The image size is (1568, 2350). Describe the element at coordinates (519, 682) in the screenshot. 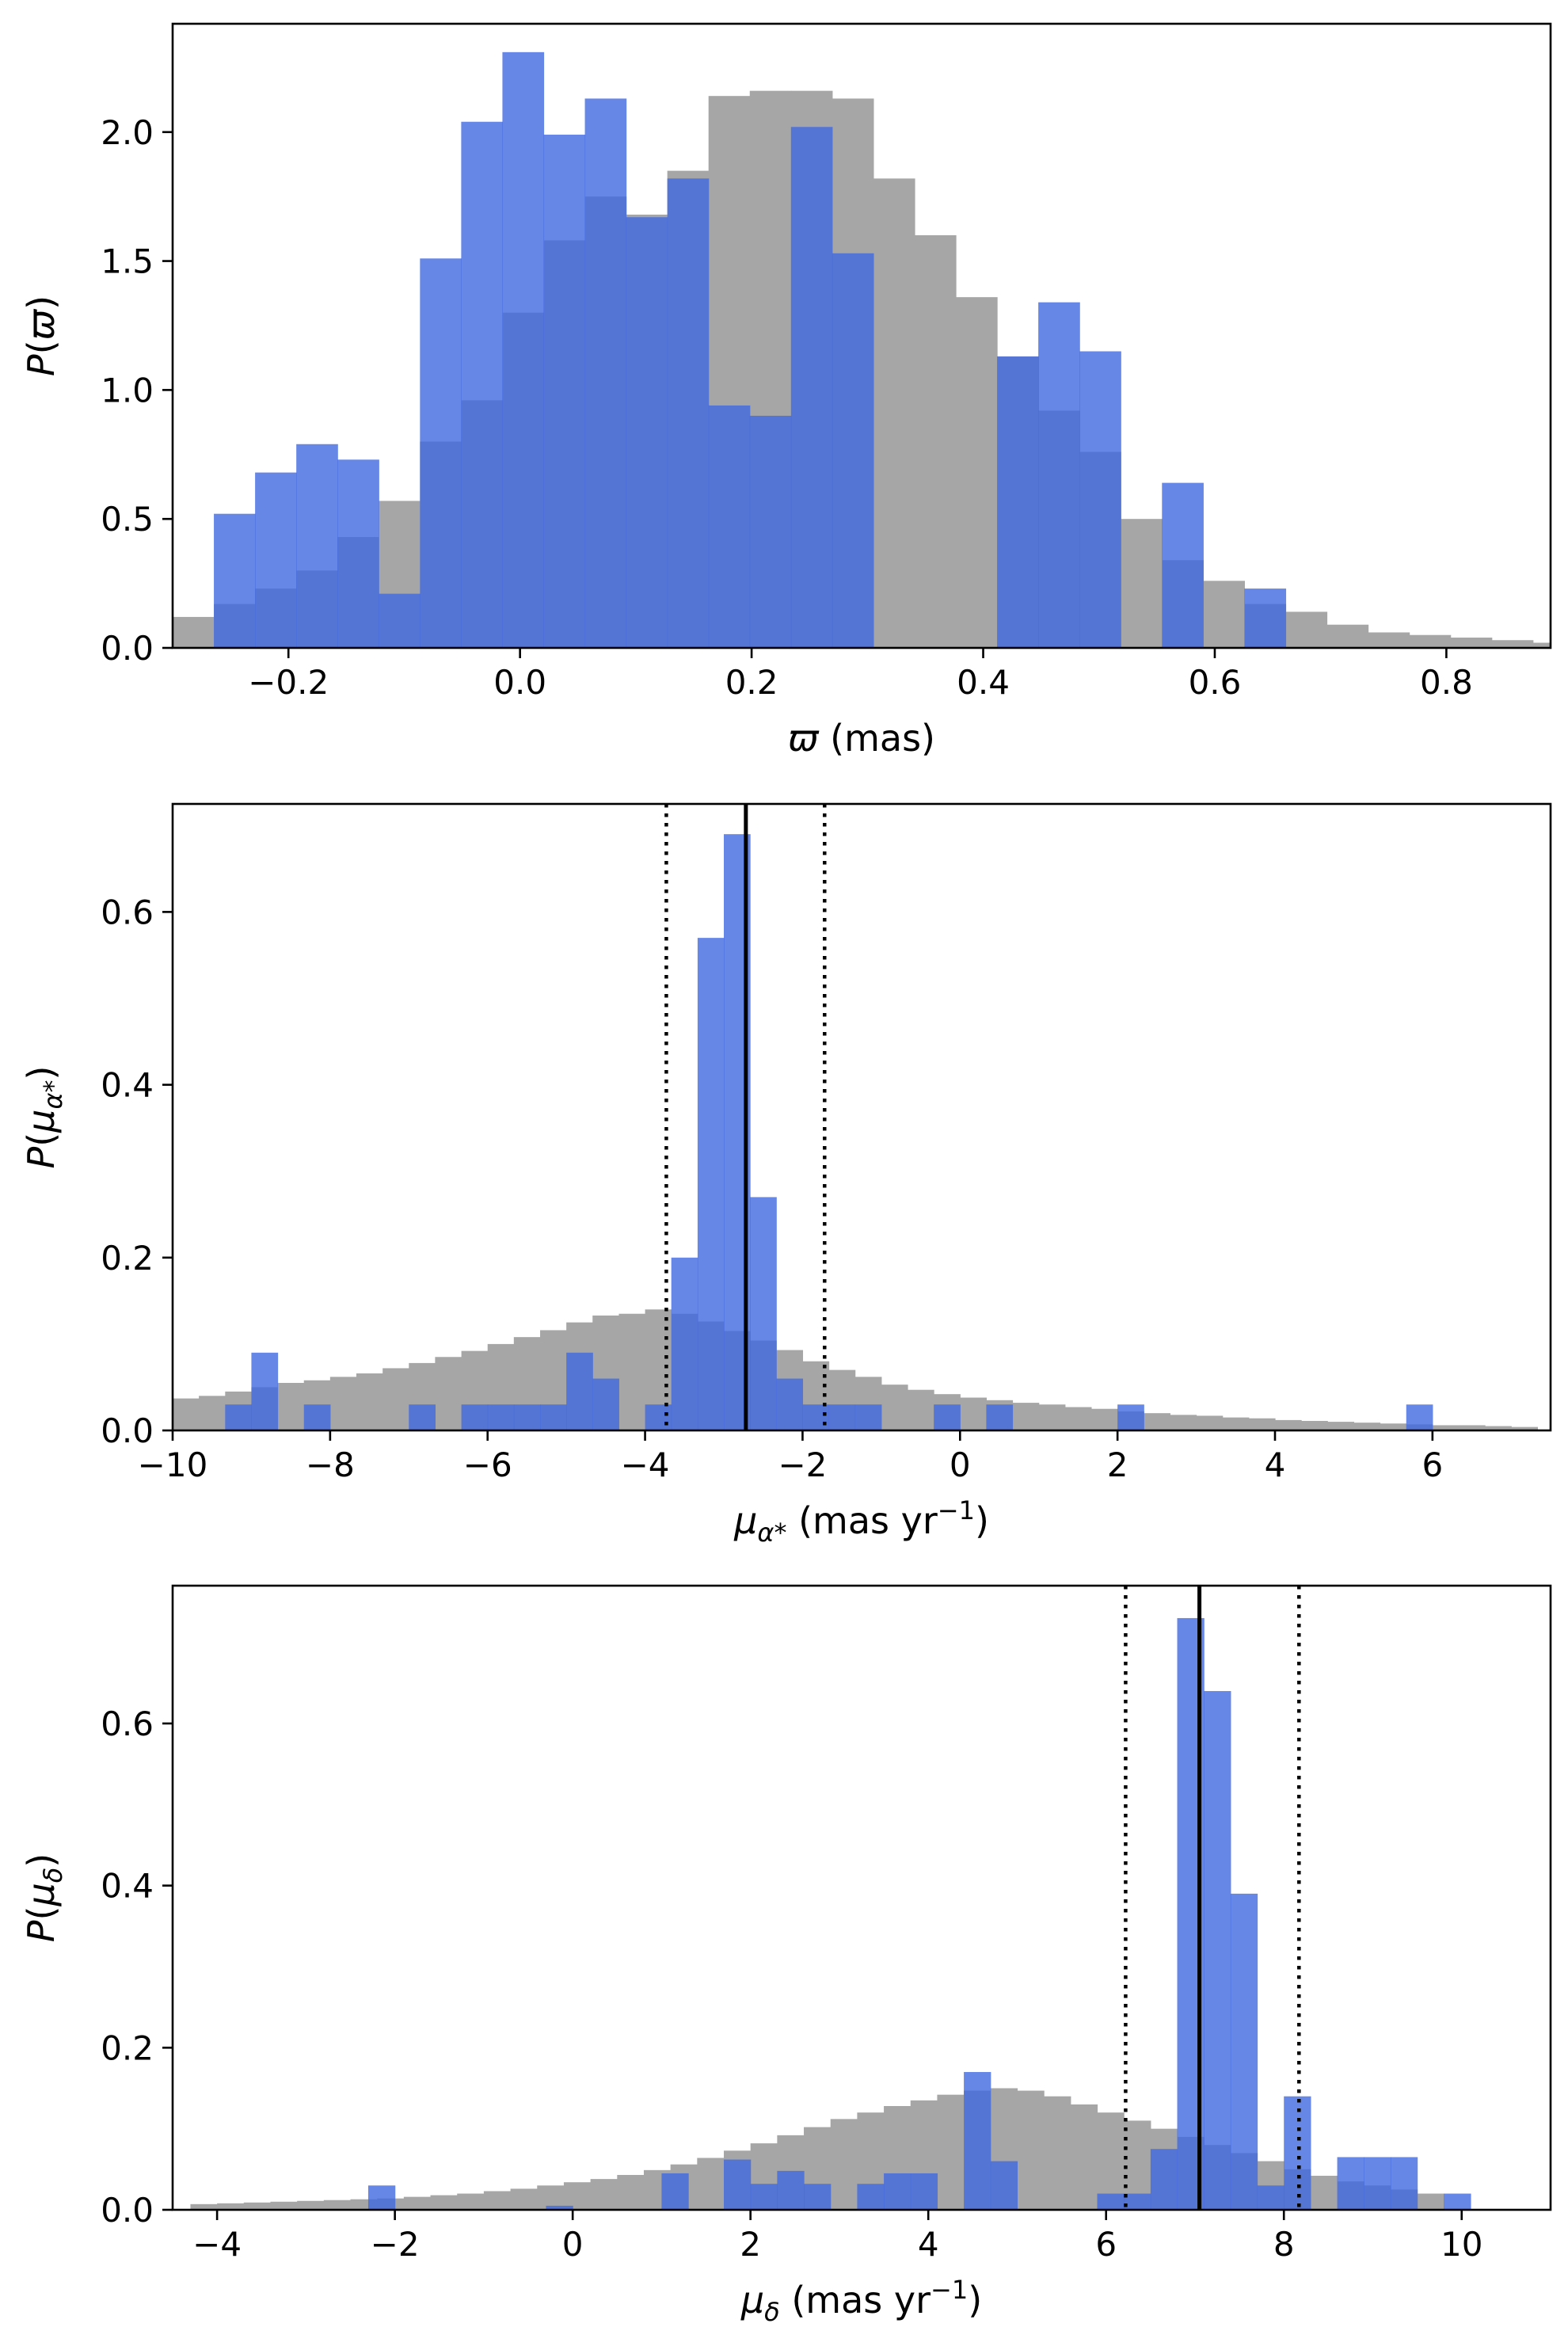

I see `x-tick-label: 0.0` at that location.